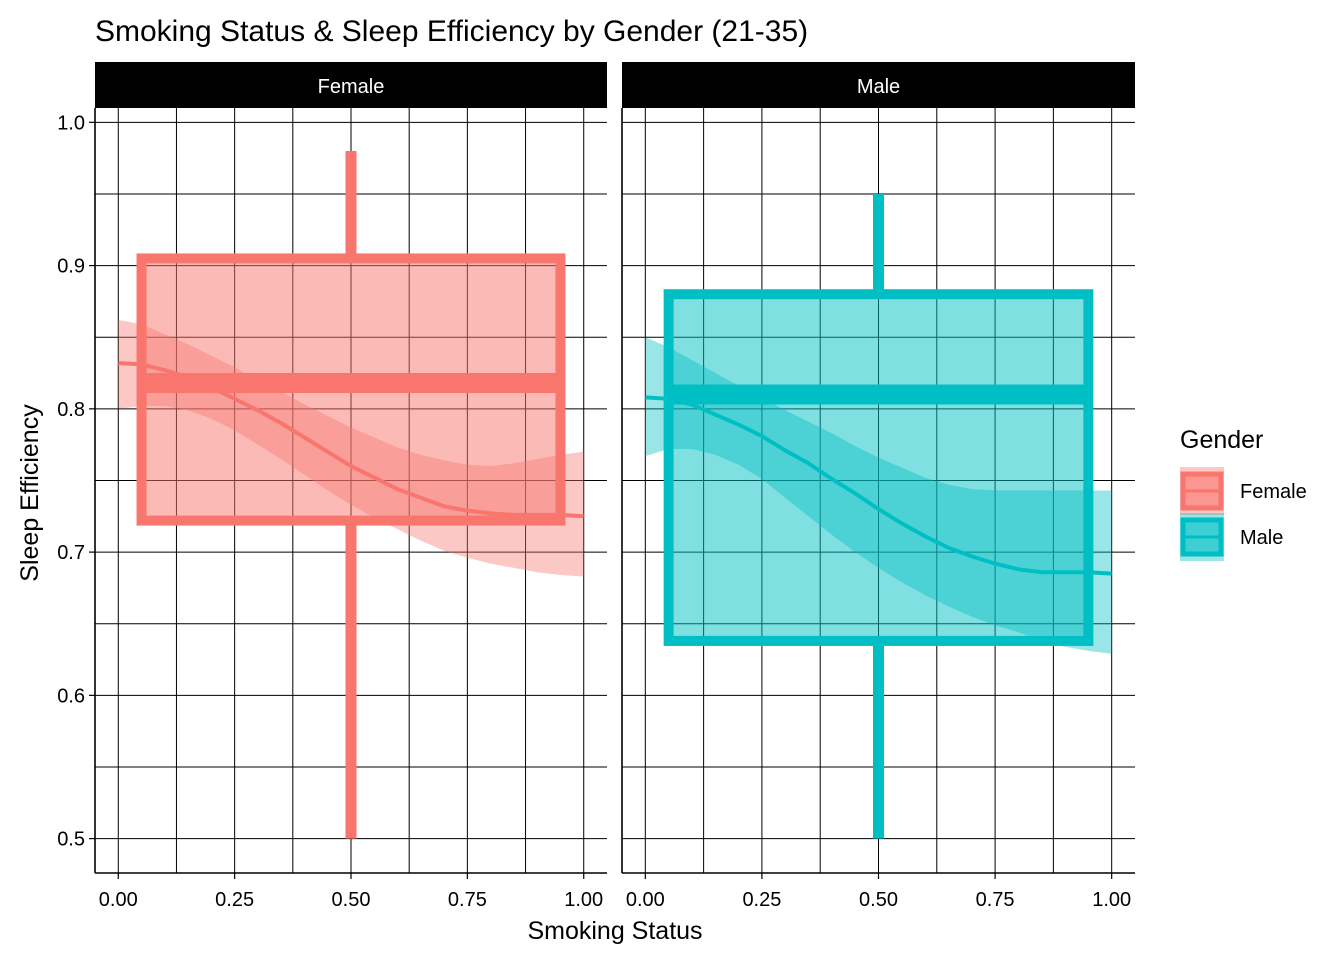  Describe the element at coordinates (71, 267) in the screenshot. I see `y-tick-label: 0.9` at that location.